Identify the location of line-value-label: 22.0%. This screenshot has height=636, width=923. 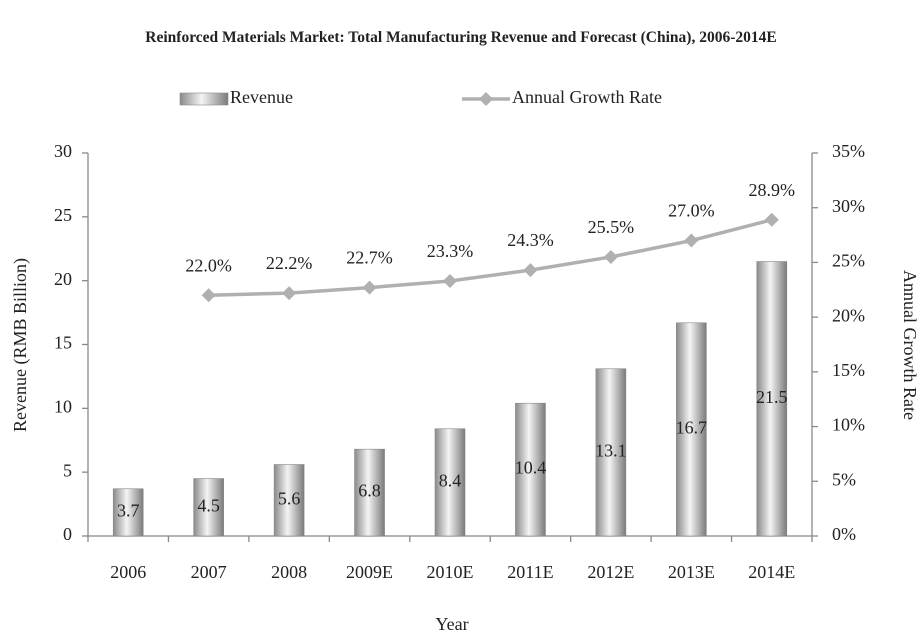
(208, 265).